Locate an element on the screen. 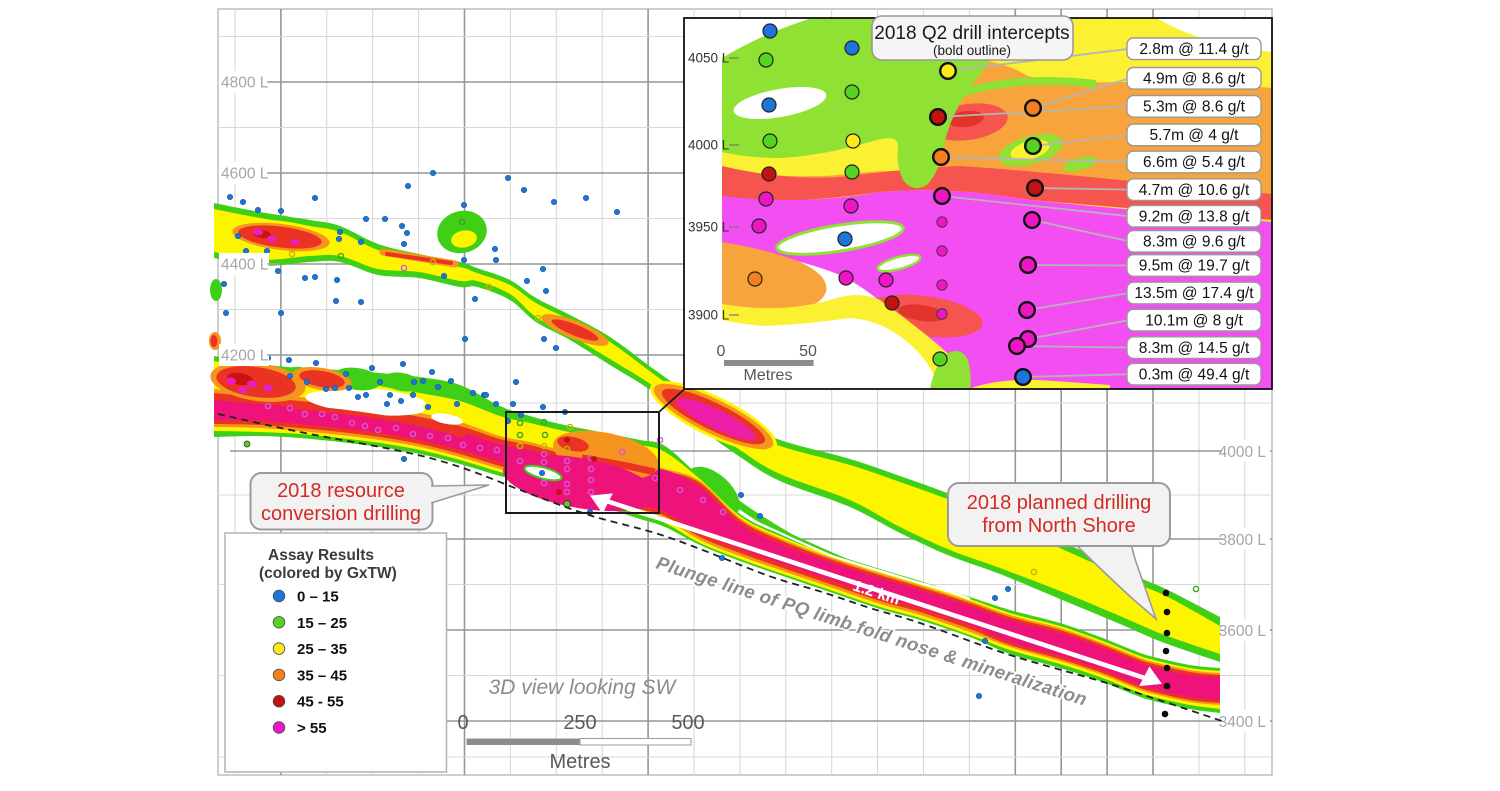 This screenshot has width=1500, height=791. svg-text: 2.8m @ 11.4 g/t is located at coordinates (1194, 49).